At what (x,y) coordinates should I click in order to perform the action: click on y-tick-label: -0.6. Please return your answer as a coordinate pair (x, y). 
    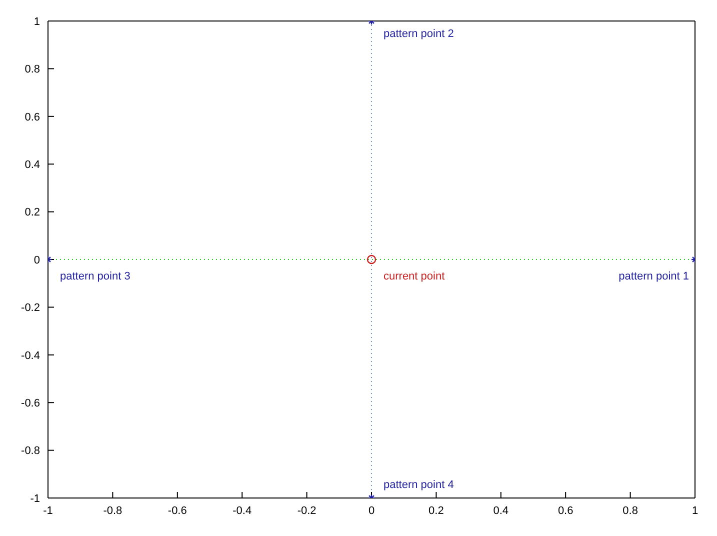
    Looking at the image, I should click on (30, 404).